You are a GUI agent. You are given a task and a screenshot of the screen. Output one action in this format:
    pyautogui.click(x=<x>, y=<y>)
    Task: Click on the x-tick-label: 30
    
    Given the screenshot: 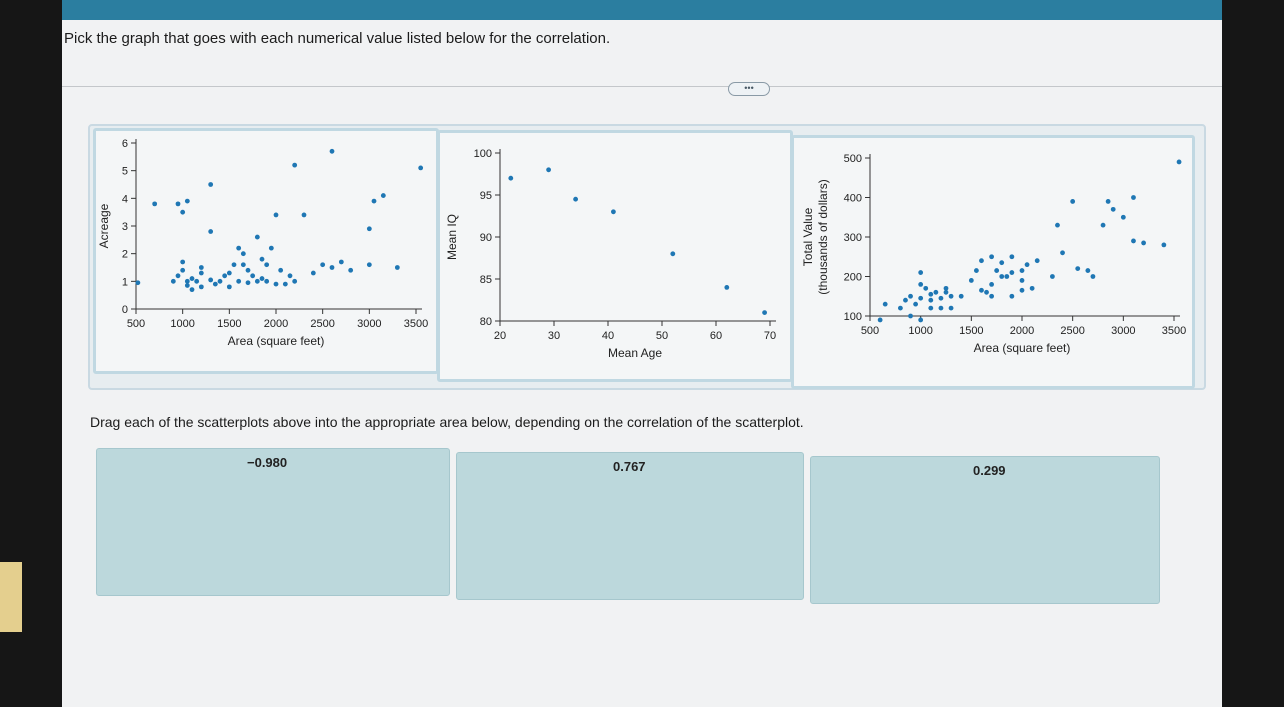 What is the action you would take?
    pyautogui.click(x=554, y=336)
    